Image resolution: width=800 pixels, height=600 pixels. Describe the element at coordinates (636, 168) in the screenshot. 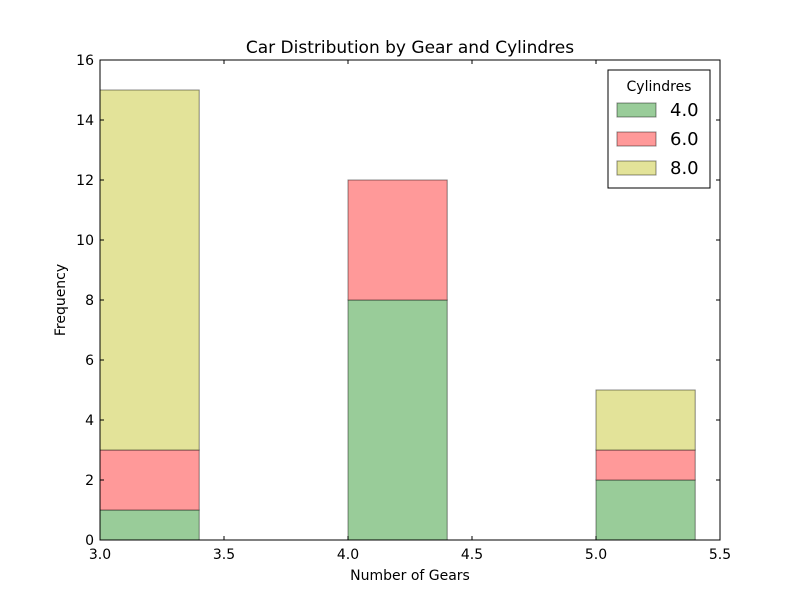

I see `legend-swatch-8.0` at that location.